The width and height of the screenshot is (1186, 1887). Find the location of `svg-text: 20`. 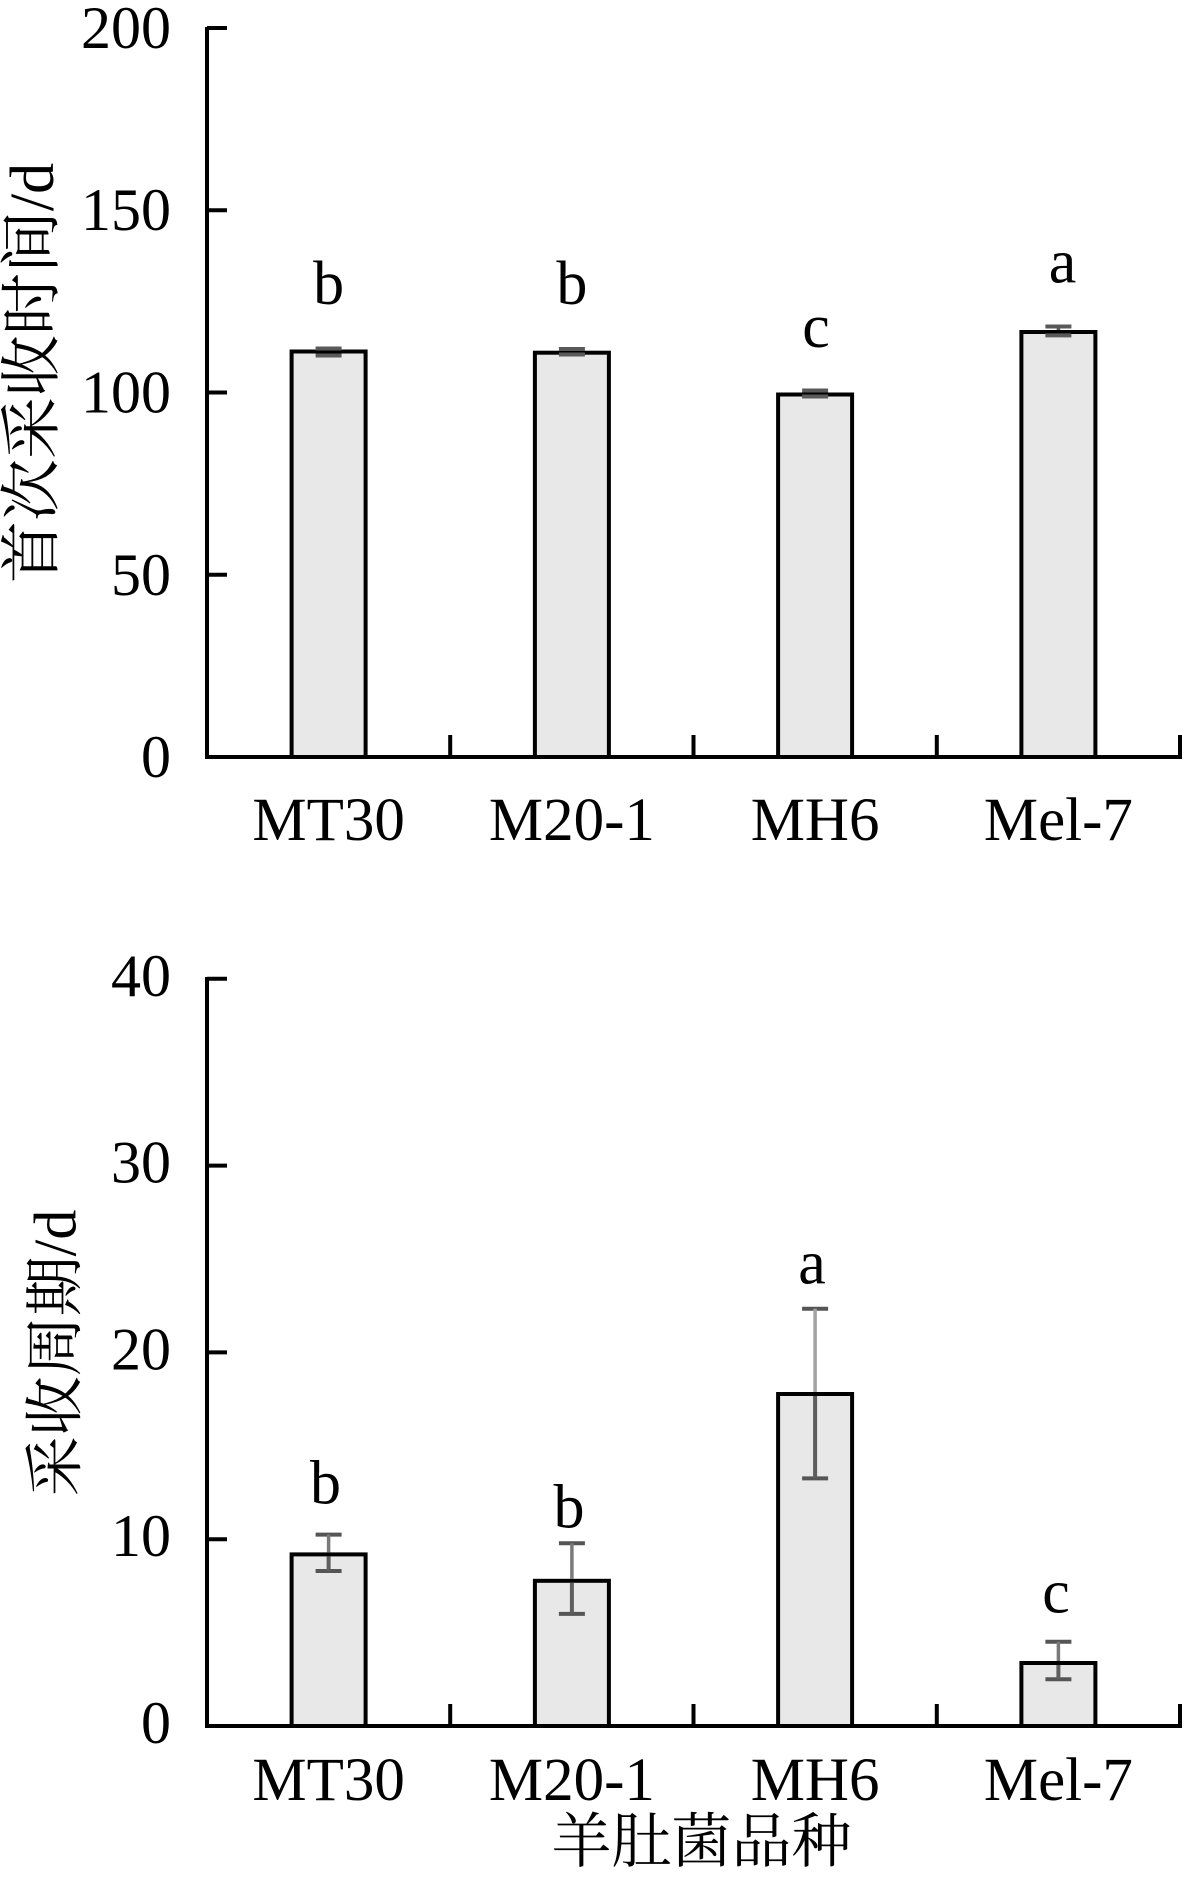

svg-text: 20 is located at coordinates (141, 1349).